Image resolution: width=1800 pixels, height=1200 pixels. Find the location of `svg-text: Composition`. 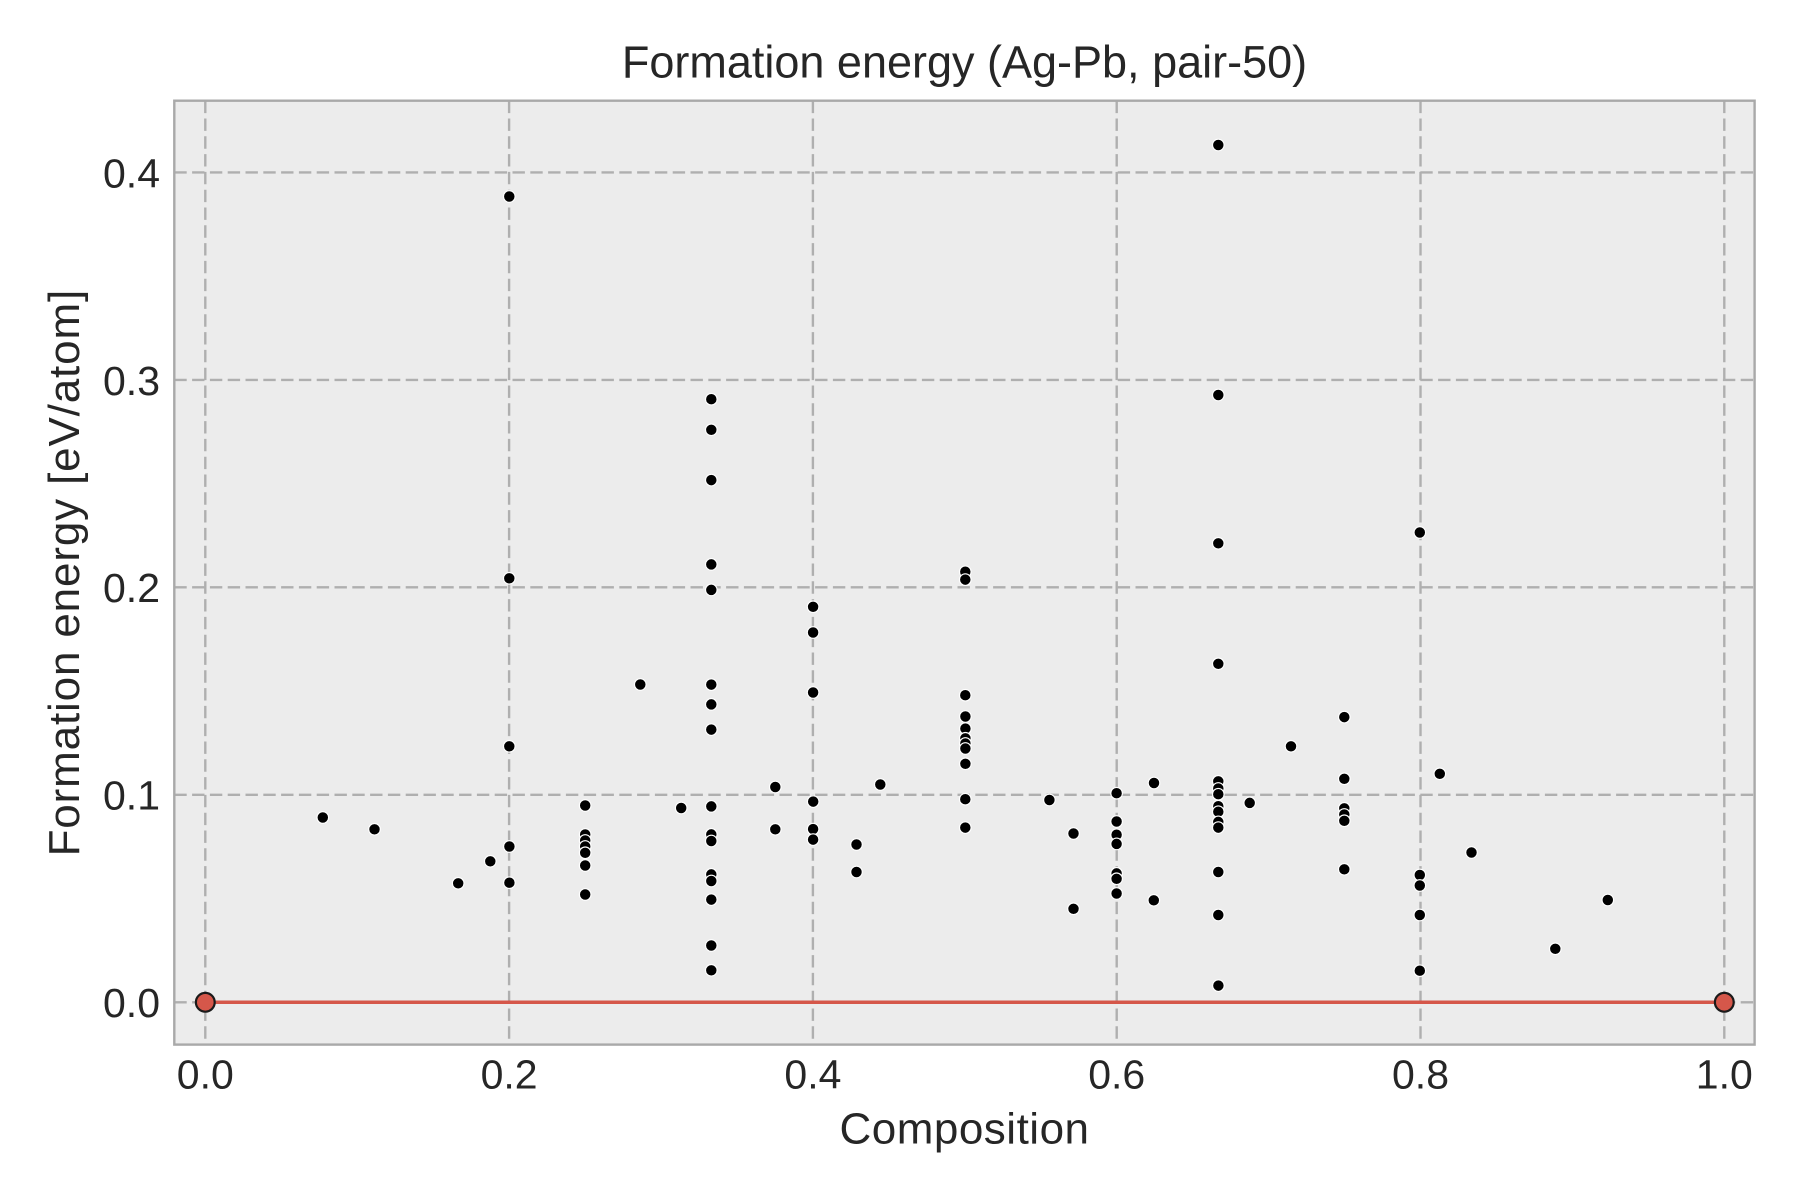

svg-text: Composition is located at coordinates (964, 1128).